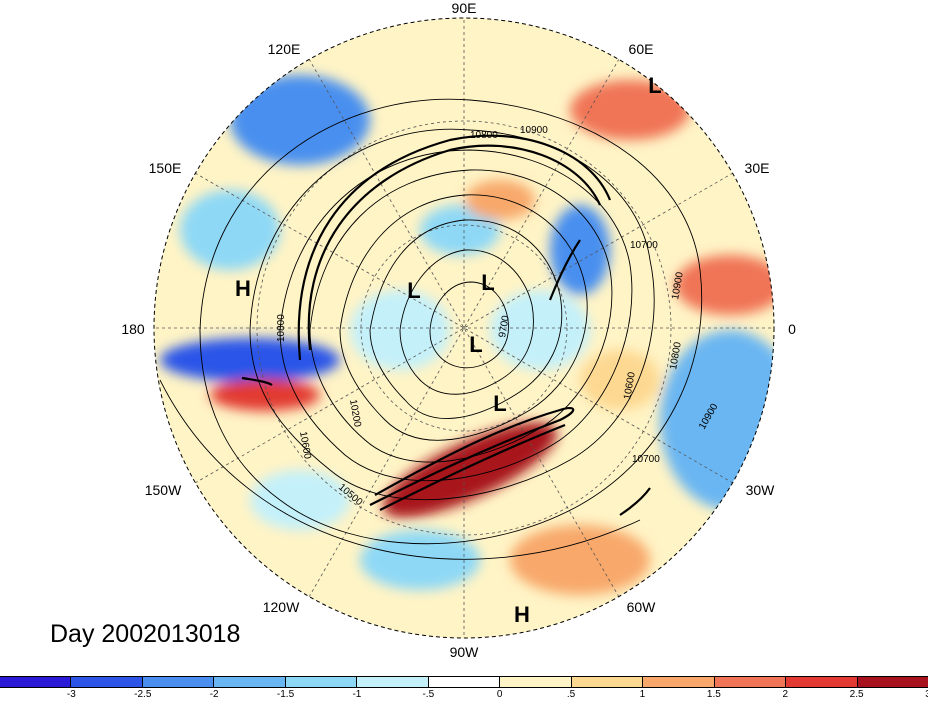 This screenshot has height=702, width=928. Describe the element at coordinates (464, 695) in the screenshot. I see `colorbar-labels: -3 -2.5 -2 -1.5 -1 -.5 0 .5 1 1.5 2 2.5 3` at that location.